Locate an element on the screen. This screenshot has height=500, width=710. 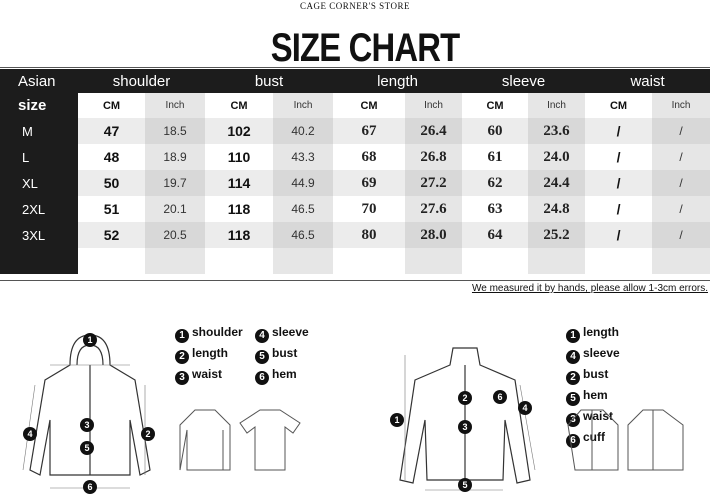
legend-left: 1 shoulder 4 sleeve 2 length 5 bust 3 waist 6 hem is located at coordinates (255, 353).